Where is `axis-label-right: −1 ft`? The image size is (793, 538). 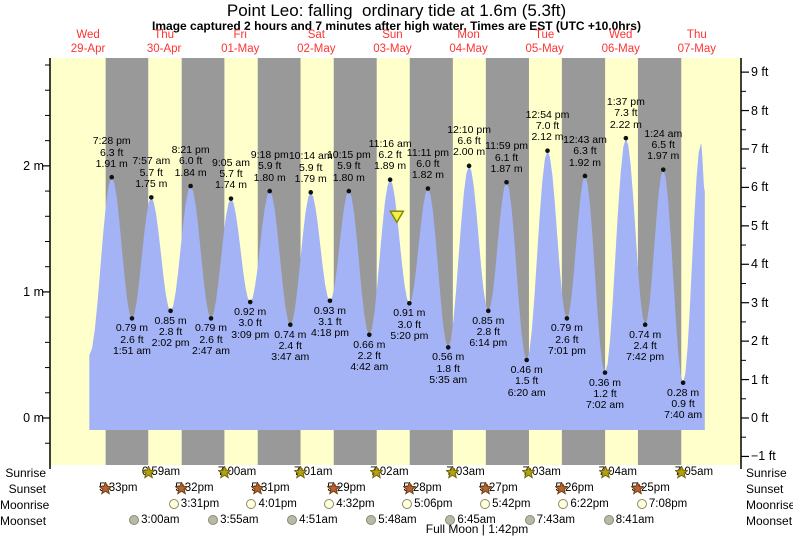 axis-label-right: −1 ft is located at coordinates (763, 456).